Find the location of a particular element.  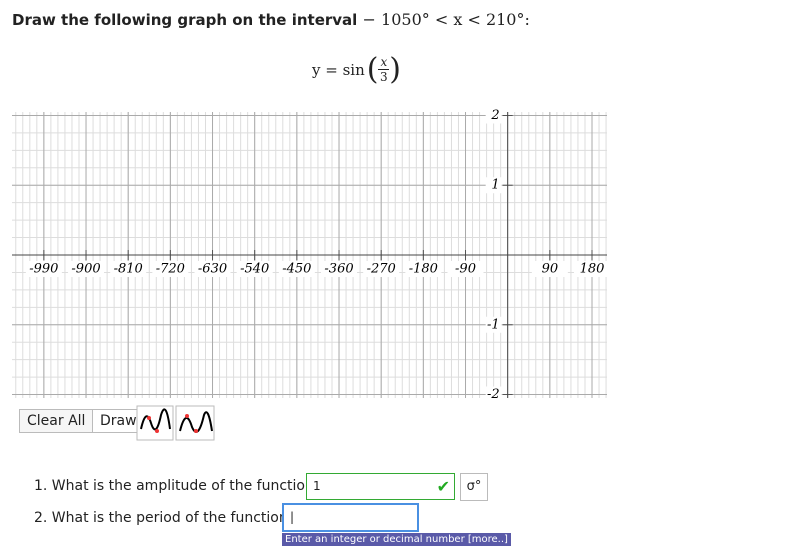

x-tick-label: -450 is located at coordinates (296, 269).